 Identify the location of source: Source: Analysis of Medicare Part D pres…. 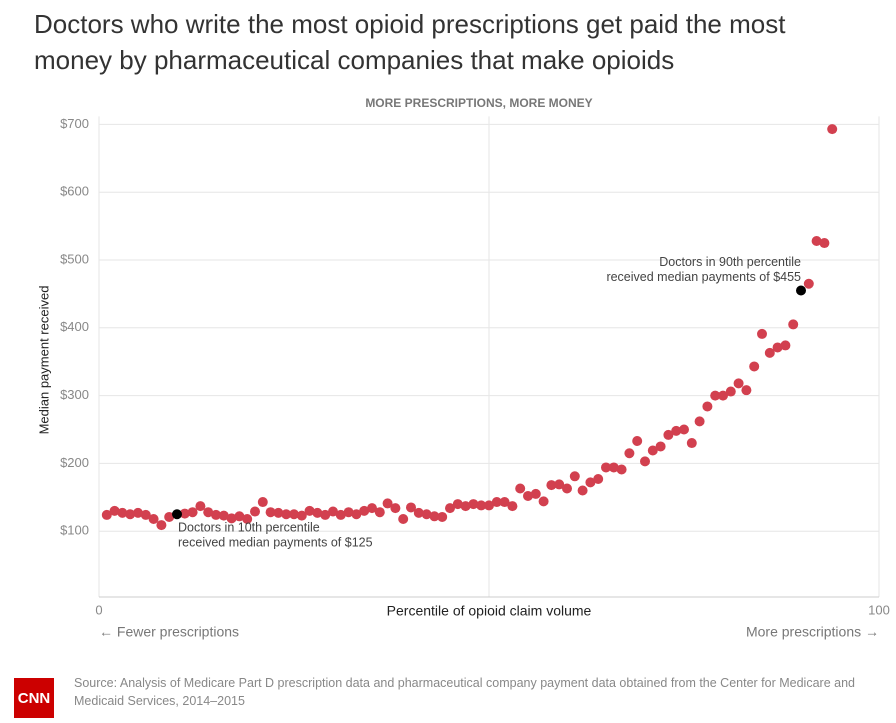
(464, 692).